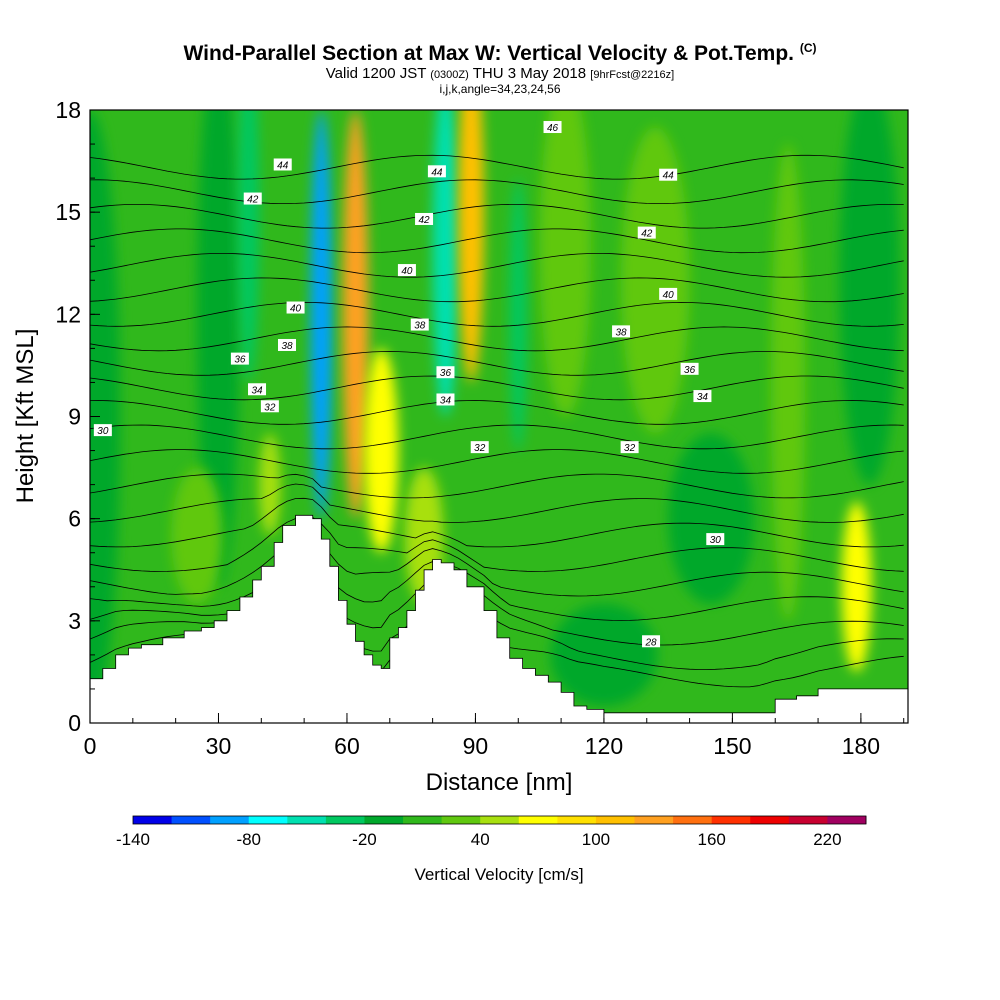  Describe the element at coordinates (68, 314) in the screenshot. I see `y-tick-label: 12` at that location.